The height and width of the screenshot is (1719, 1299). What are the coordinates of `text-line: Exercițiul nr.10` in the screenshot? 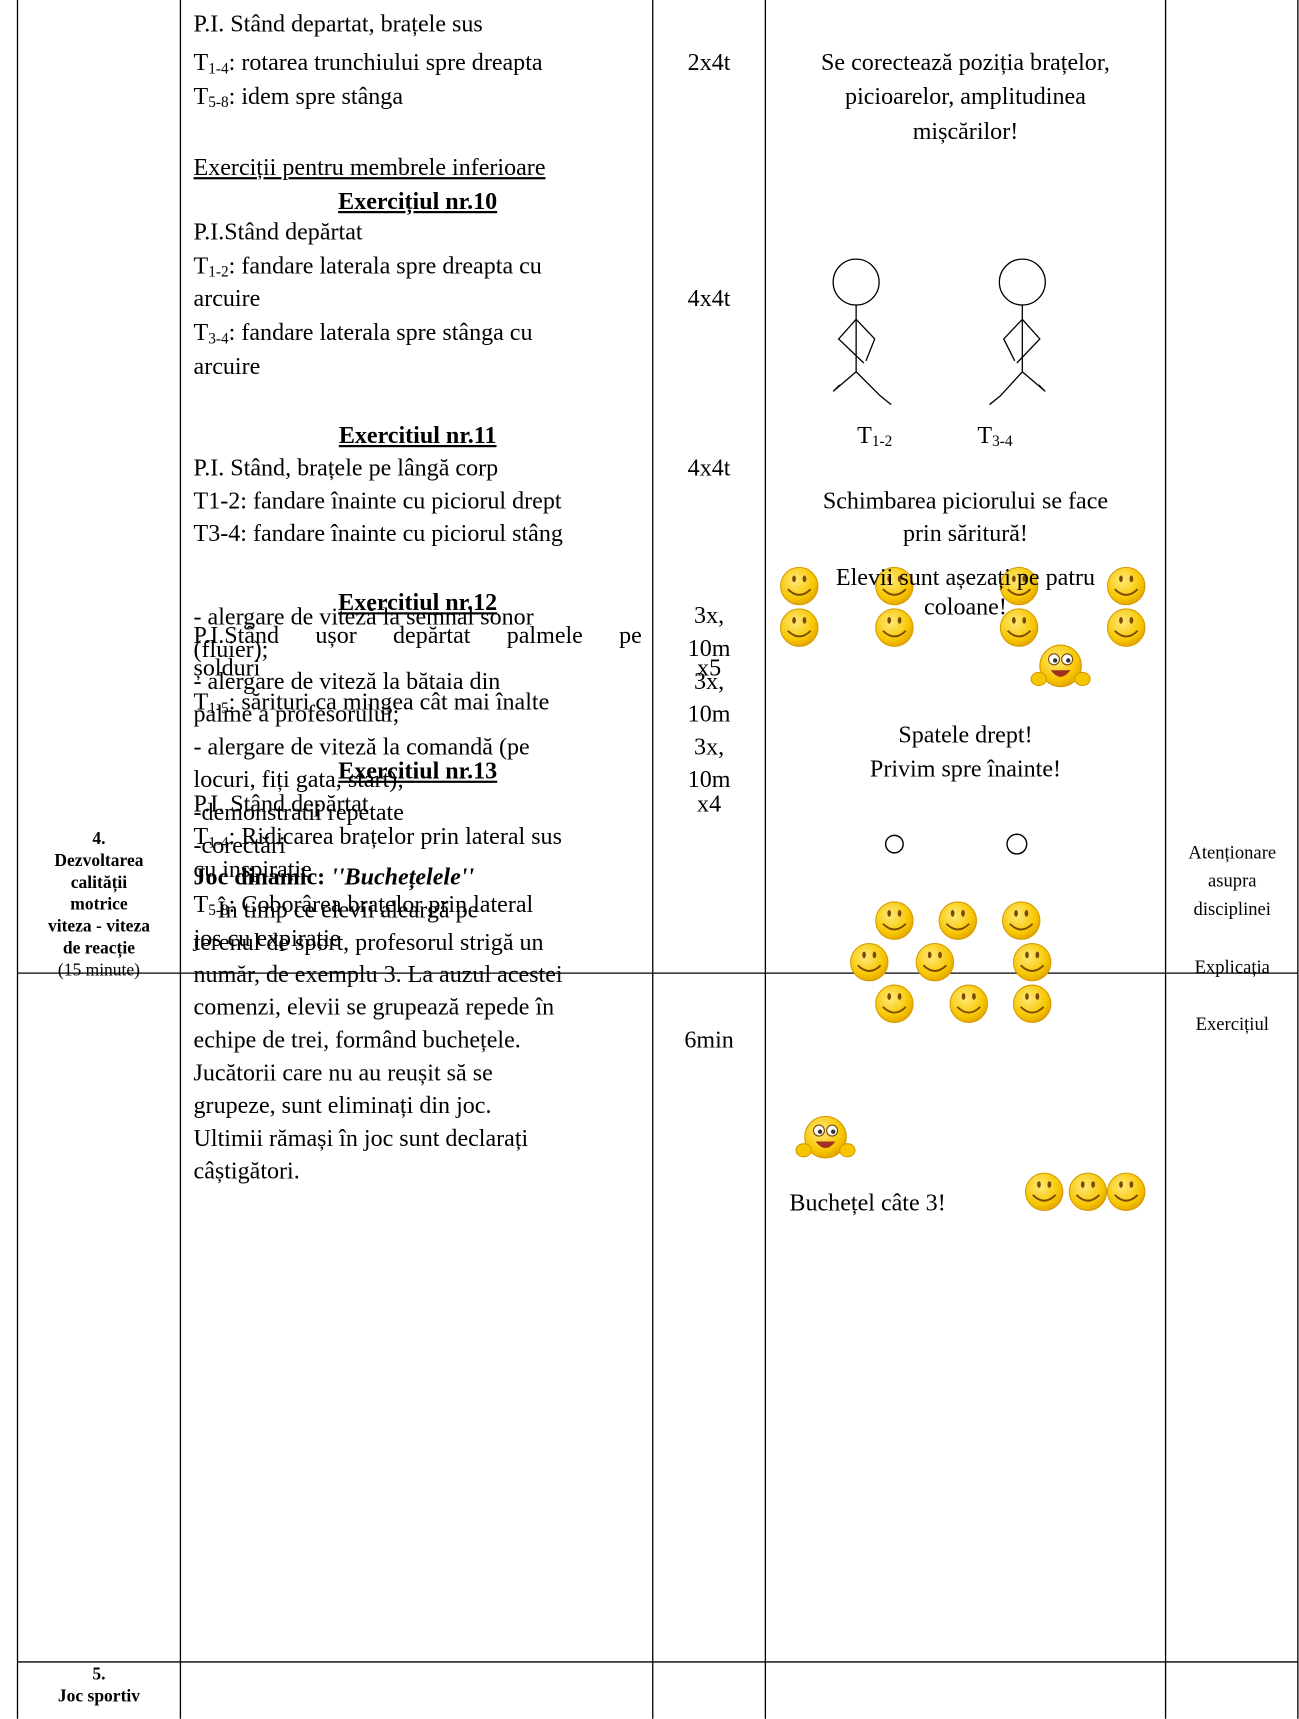 It's located at (418, 200).